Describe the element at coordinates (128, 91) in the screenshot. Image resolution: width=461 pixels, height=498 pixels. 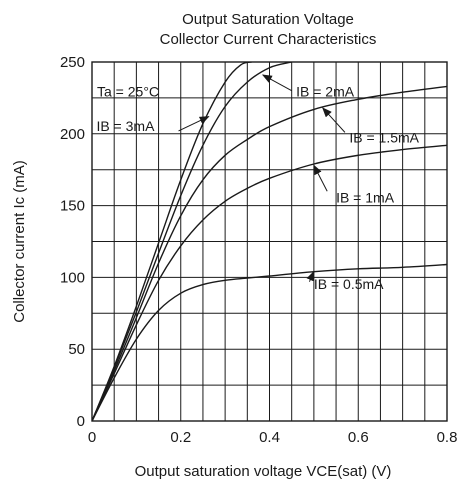
I see `condition-label: Ta = 25°C` at that location.